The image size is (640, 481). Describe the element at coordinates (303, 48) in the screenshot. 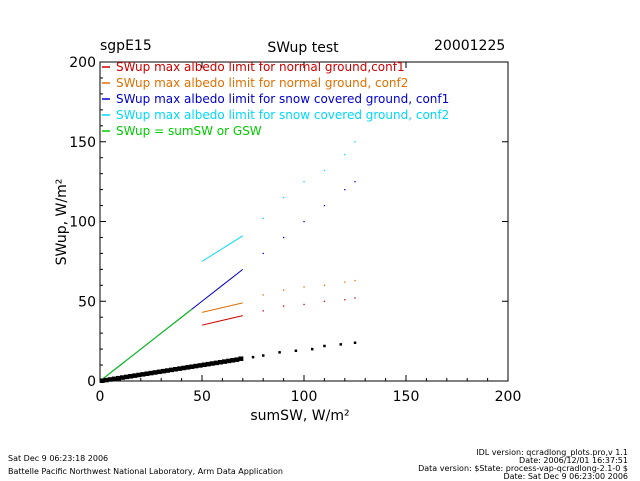

I see `chart-title: SWup test` at that location.